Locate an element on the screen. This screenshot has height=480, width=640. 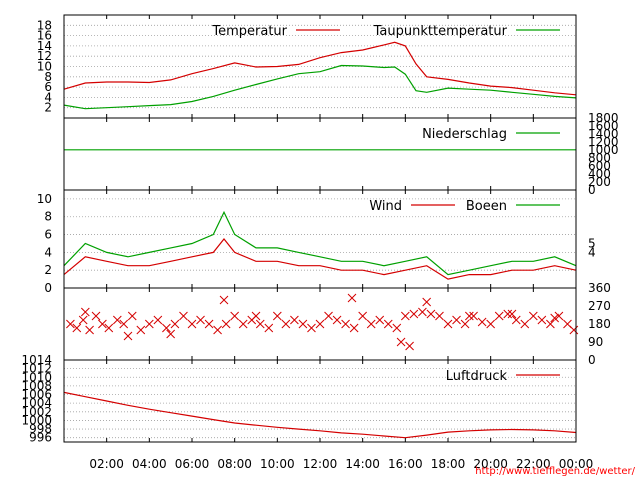
y-tick-label: 1008 is located at coordinates (36, 386).